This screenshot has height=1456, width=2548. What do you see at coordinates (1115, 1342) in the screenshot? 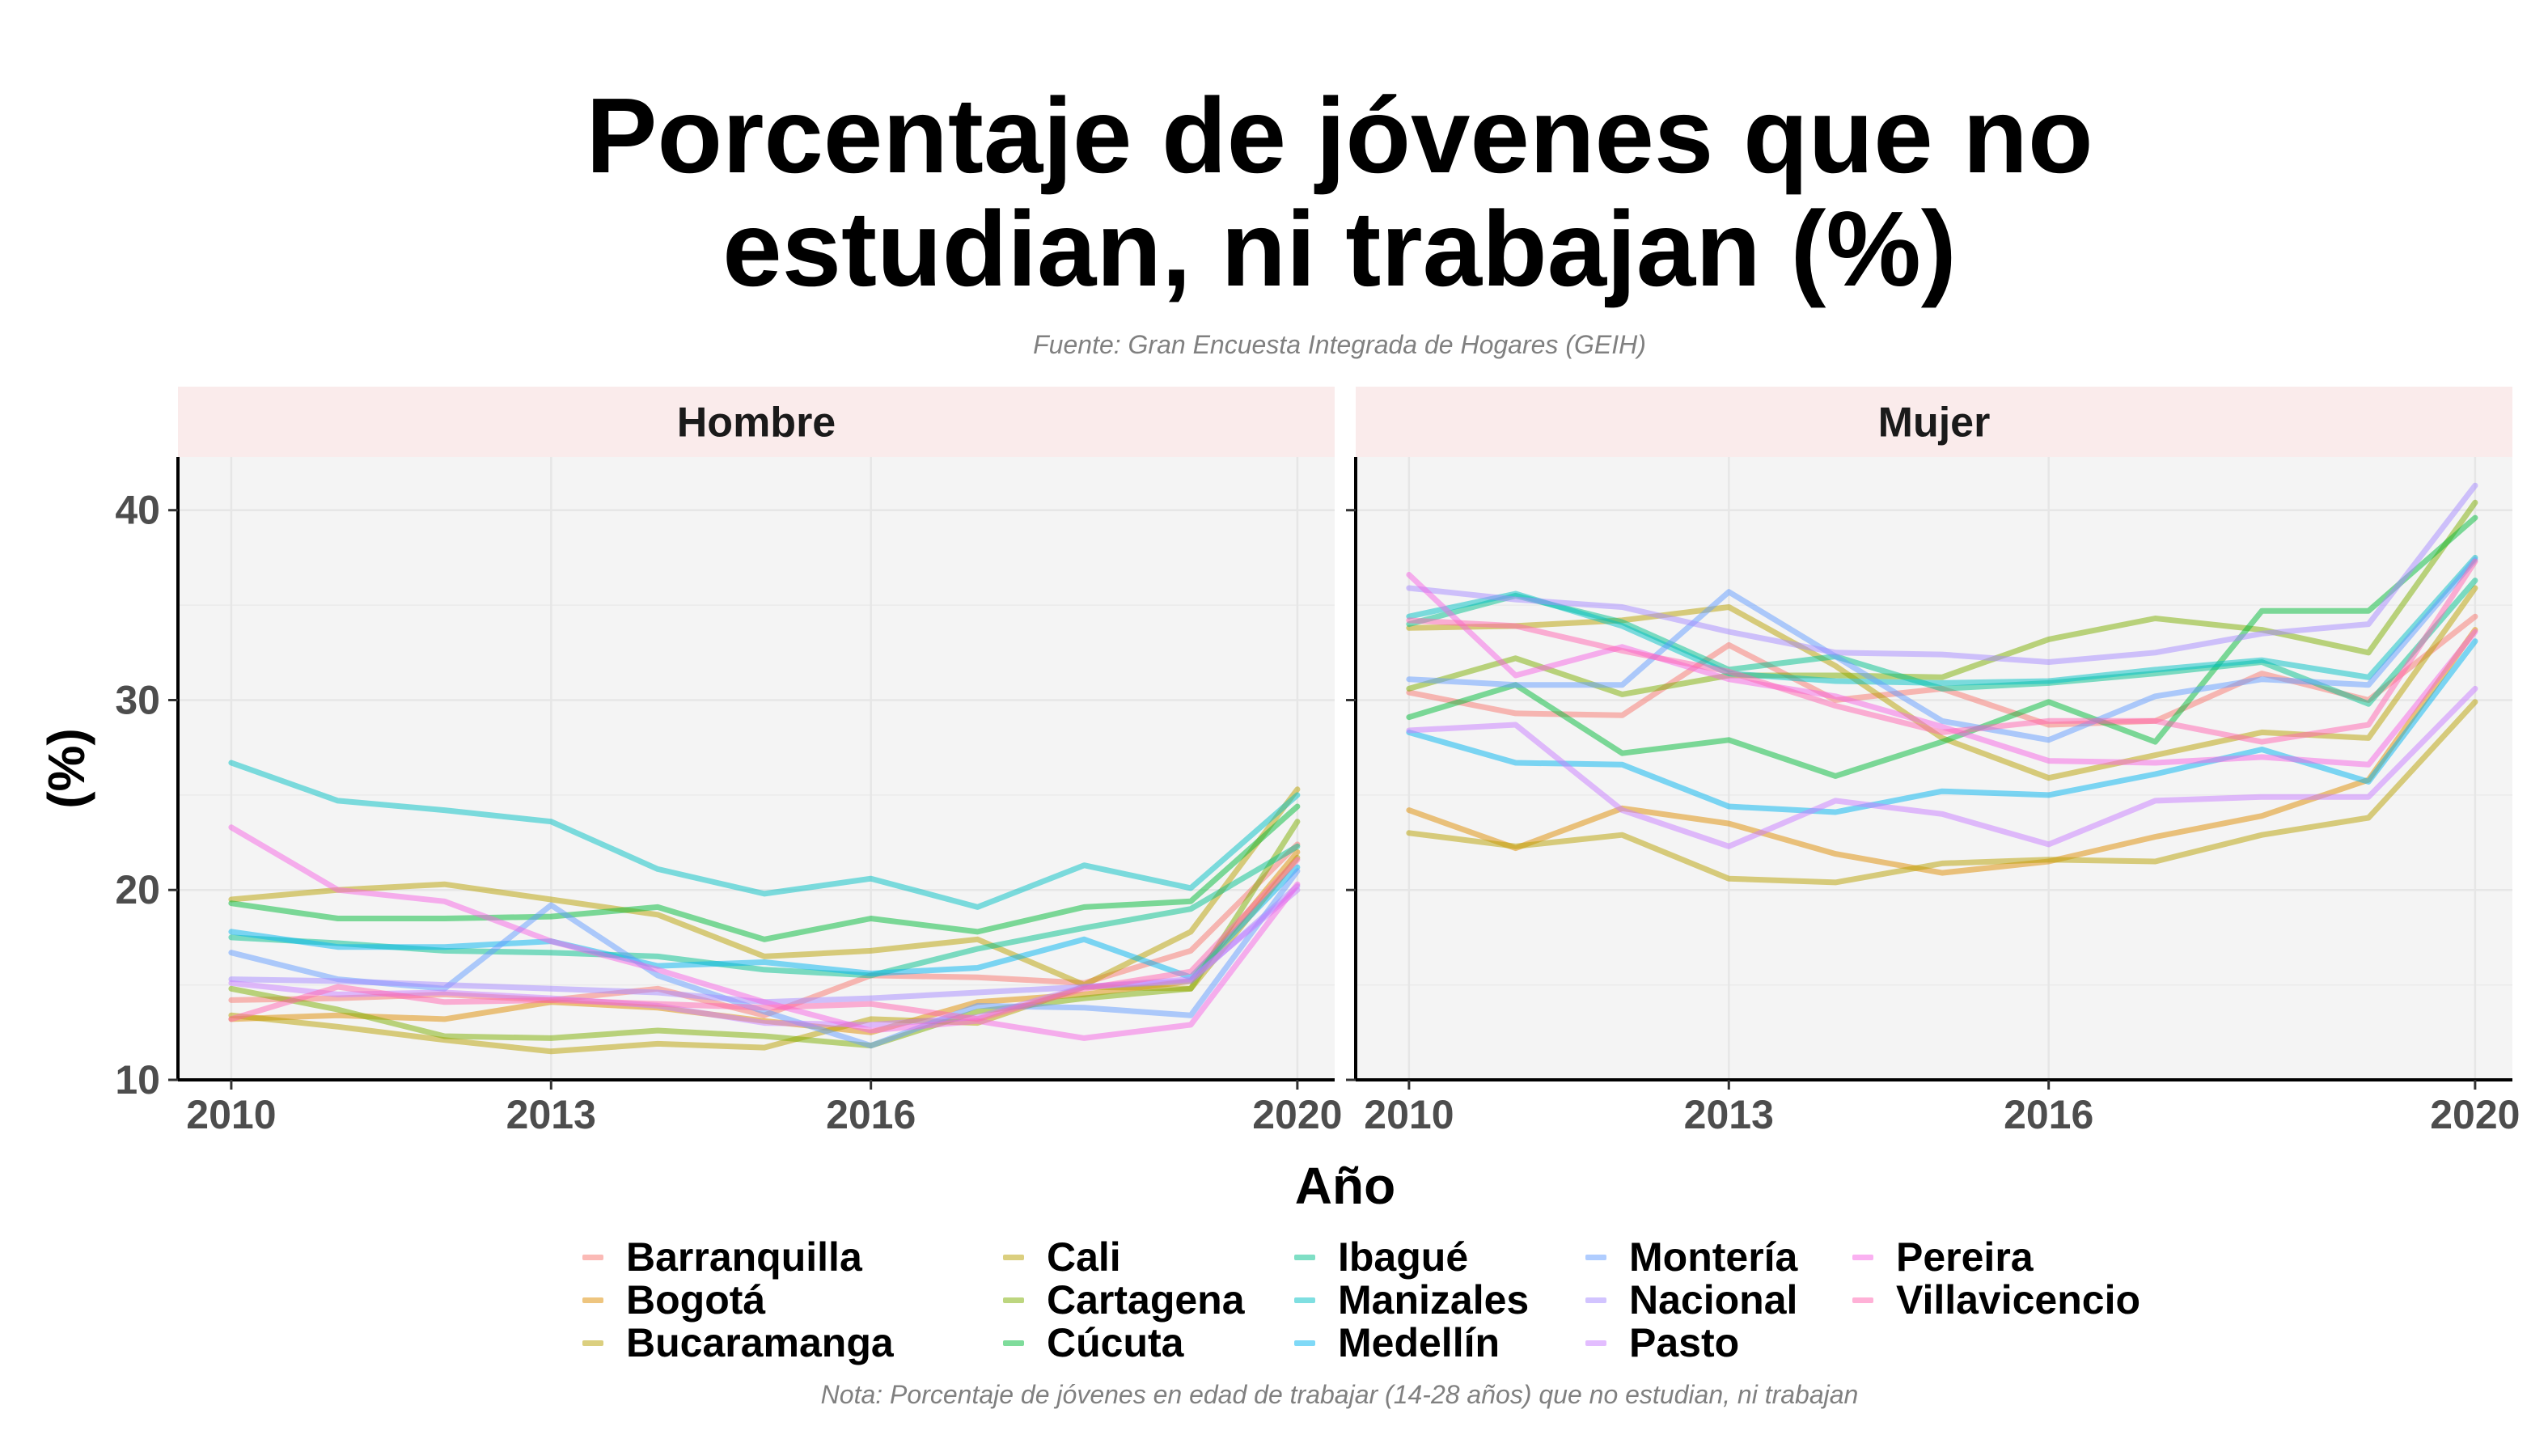
I see `legend-label: Cúcuta` at bounding box center [1115, 1342].